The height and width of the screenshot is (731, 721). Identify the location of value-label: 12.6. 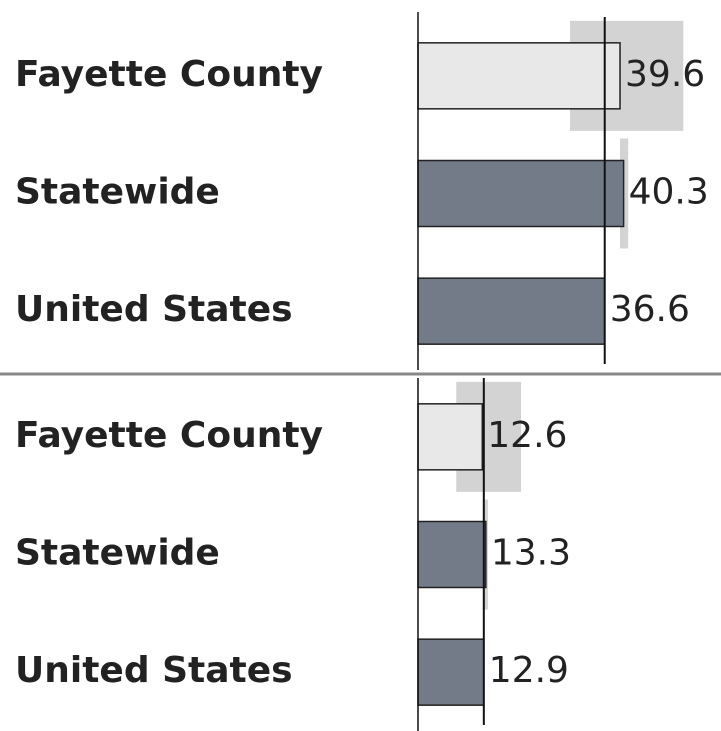
(527, 435).